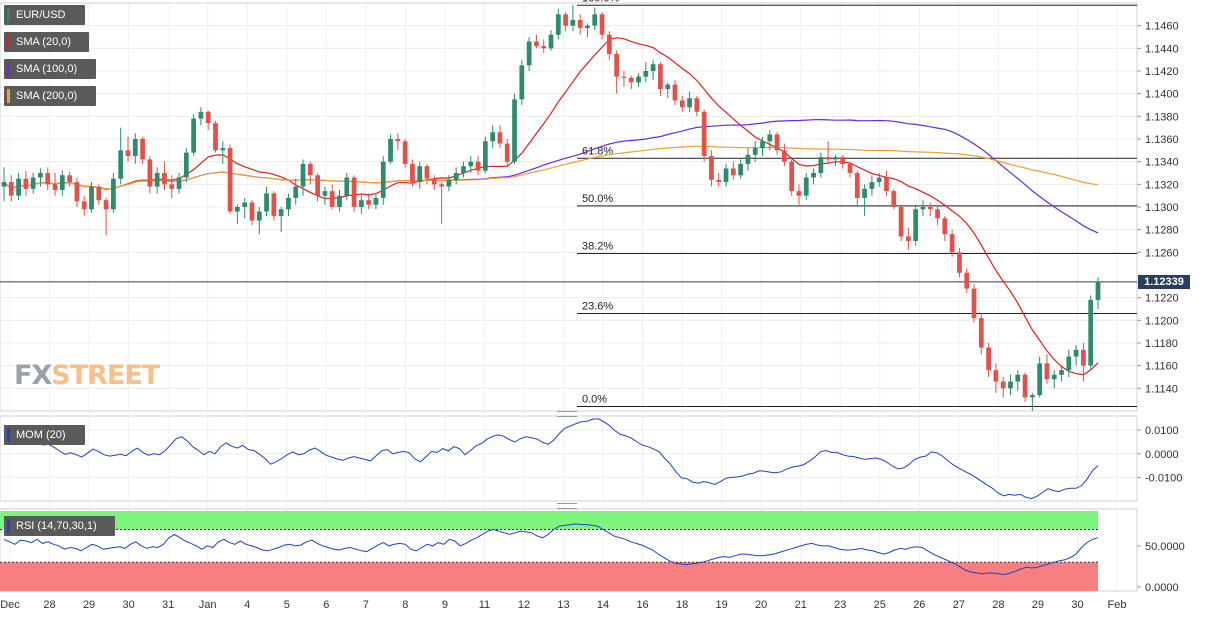  What do you see at coordinates (46, 42) in the screenshot?
I see `legend-sma20: SMA (20,0)` at bounding box center [46, 42].